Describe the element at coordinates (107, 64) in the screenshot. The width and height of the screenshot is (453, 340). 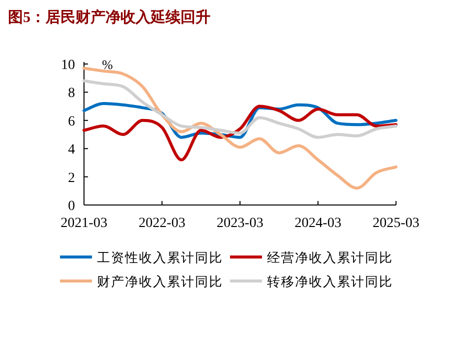
I see `y-axis-title: %` at that location.